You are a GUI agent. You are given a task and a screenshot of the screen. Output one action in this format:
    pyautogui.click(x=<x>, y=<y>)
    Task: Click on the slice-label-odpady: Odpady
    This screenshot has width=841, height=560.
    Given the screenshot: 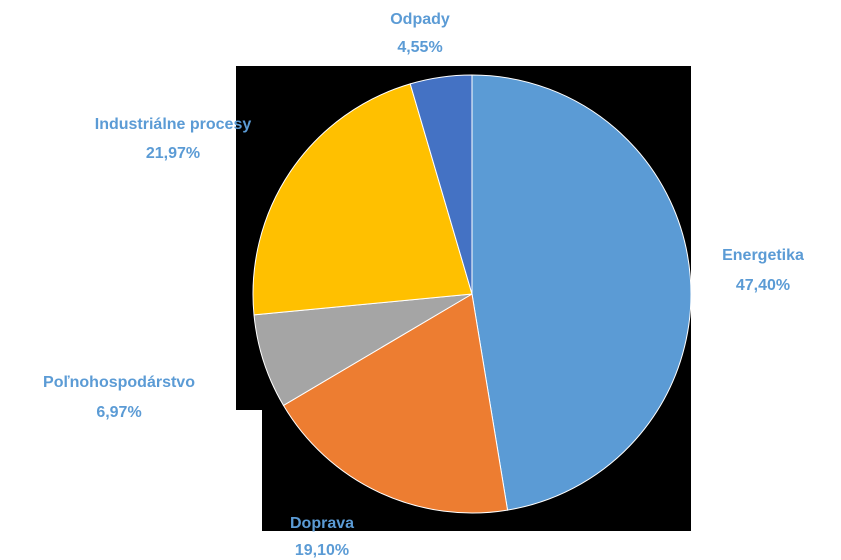 What is the action you would take?
    pyautogui.click(x=420, y=19)
    